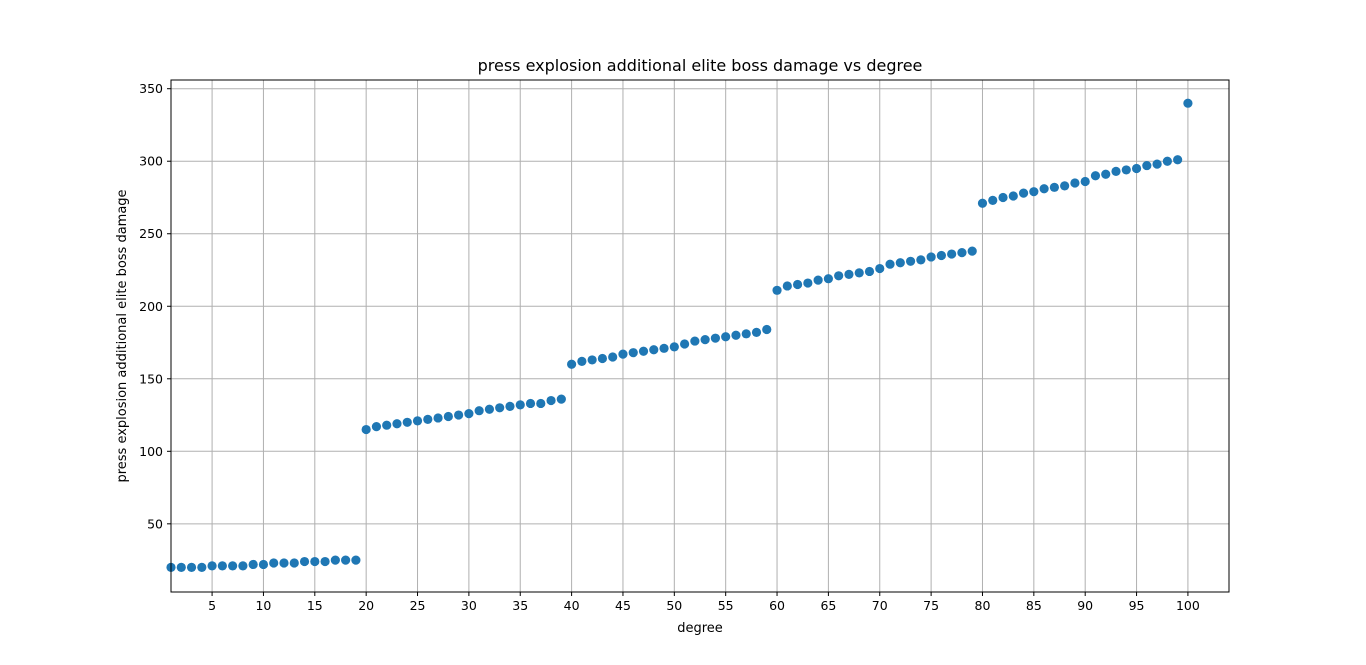 This screenshot has height=665, width=1366. What do you see at coordinates (777, 605) in the screenshot?
I see `x-tick-label: 60` at bounding box center [777, 605].